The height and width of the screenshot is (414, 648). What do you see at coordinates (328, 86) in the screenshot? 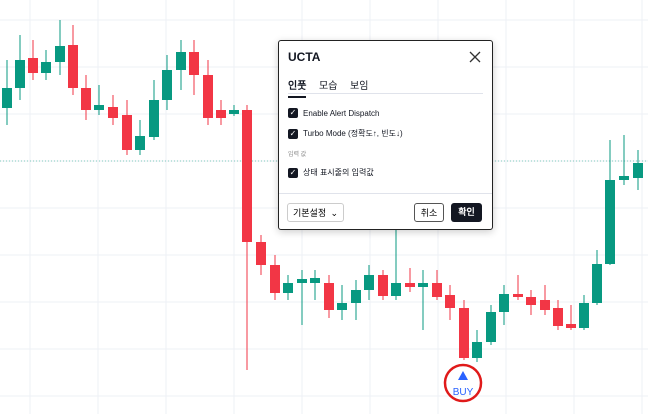
I see `tab: 모습` at bounding box center [328, 86].